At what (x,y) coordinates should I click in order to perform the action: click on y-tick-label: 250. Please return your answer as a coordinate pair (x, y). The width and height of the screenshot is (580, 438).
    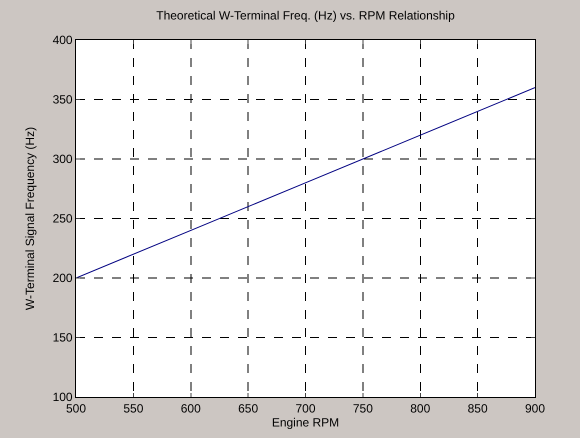
    Looking at the image, I should click on (62, 219).